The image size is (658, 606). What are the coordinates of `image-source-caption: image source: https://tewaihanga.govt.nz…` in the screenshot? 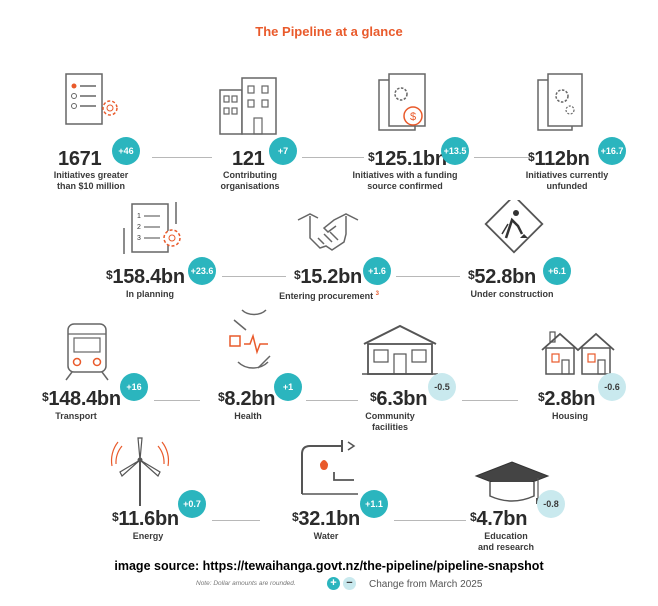 It's located at (329, 566).